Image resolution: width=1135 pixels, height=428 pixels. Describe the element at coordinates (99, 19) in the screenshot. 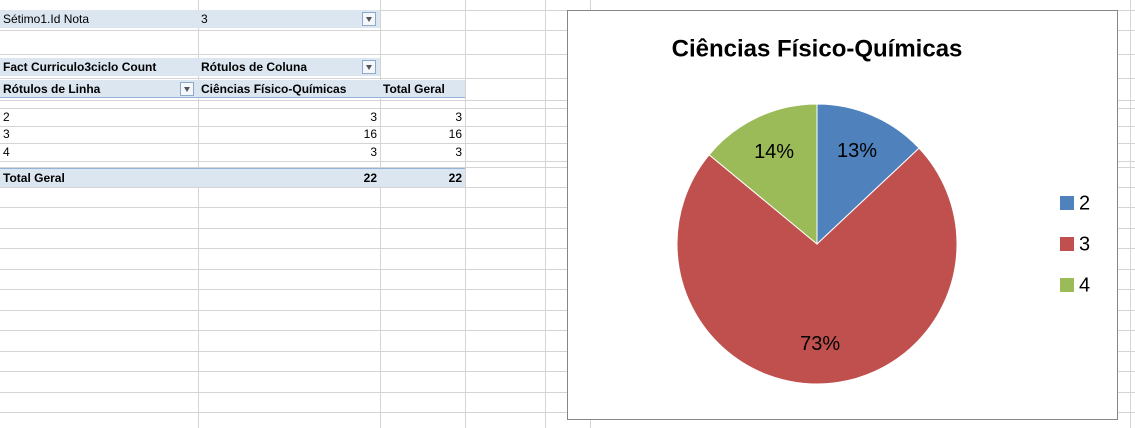

I see `filter-label: Sétimo1.Id Nota` at that location.